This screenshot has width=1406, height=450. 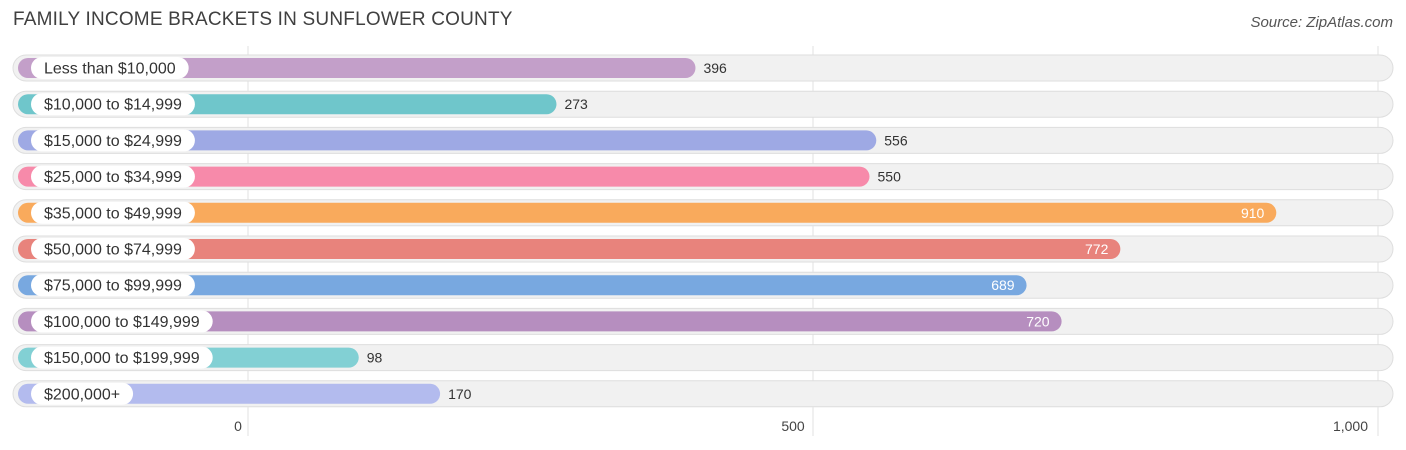 What do you see at coordinates (460, 394) in the screenshot?
I see `value-label: 170` at bounding box center [460, 394].